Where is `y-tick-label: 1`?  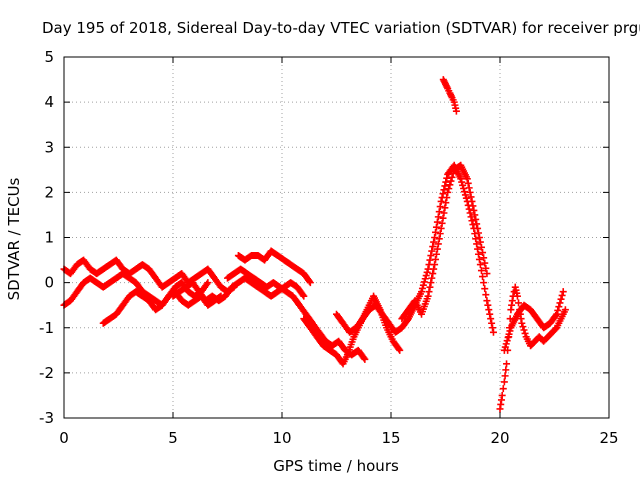
y-tick-label: 1 is located at coordinates (49, 238).